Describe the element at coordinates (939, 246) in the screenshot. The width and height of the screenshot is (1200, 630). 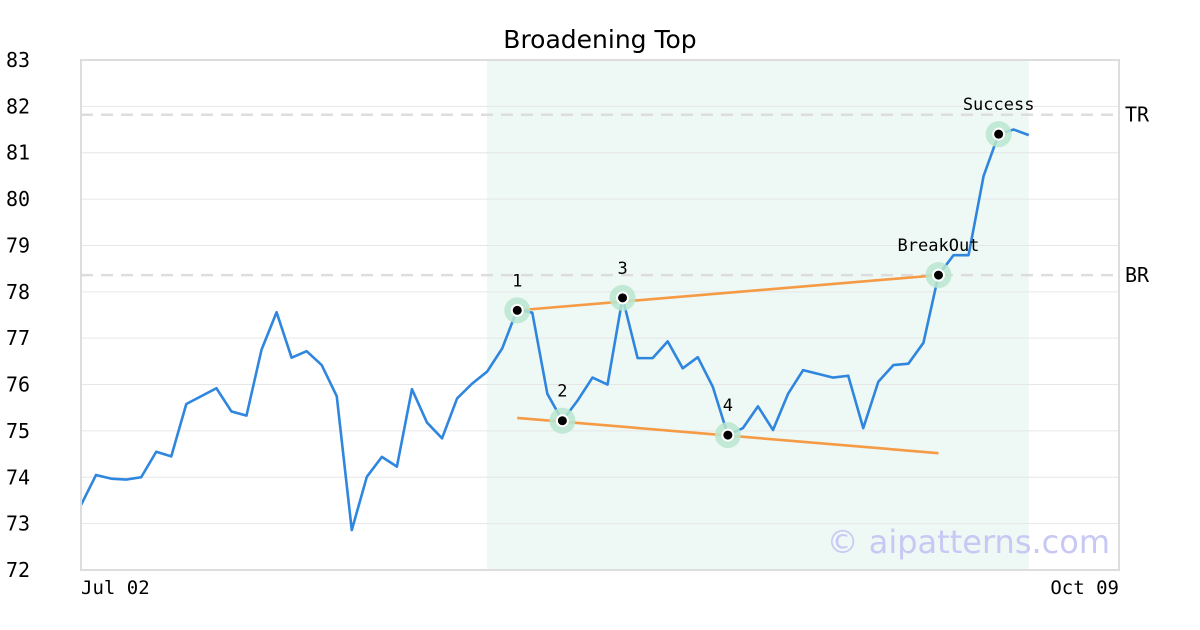
I see `annotation-label: BreakOut` at that location.